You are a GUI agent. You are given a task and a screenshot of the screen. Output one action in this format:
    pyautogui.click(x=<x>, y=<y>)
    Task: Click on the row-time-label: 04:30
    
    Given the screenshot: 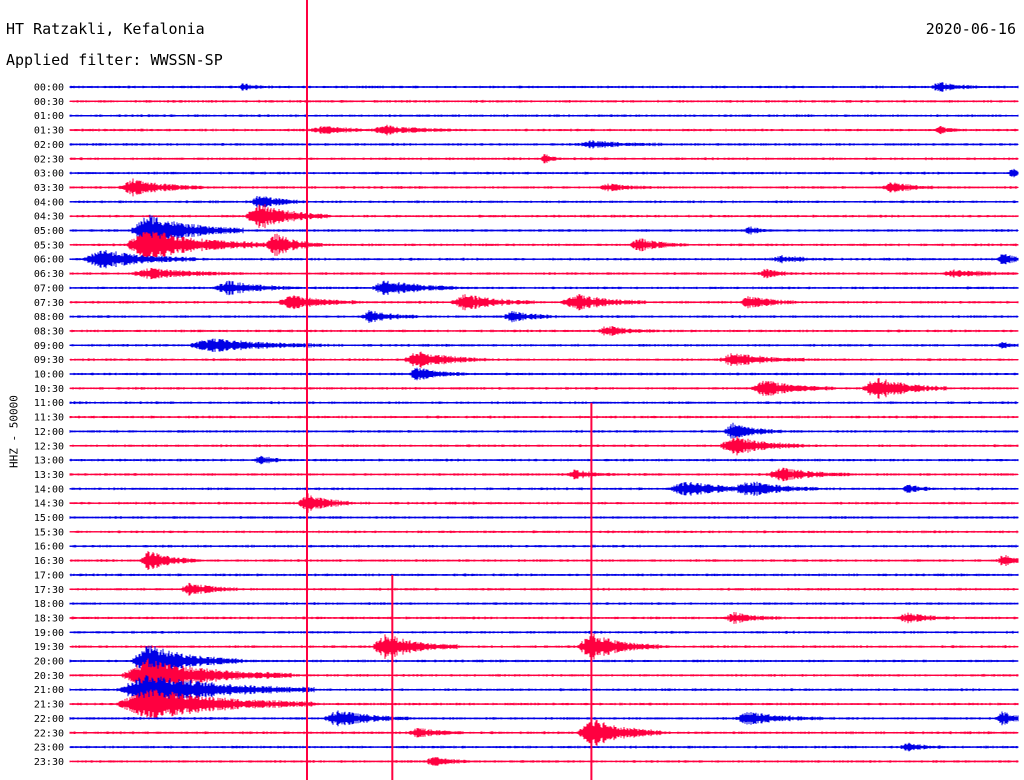 What is the action you would take?
    pyautogui.click(x=49, y=217)
    